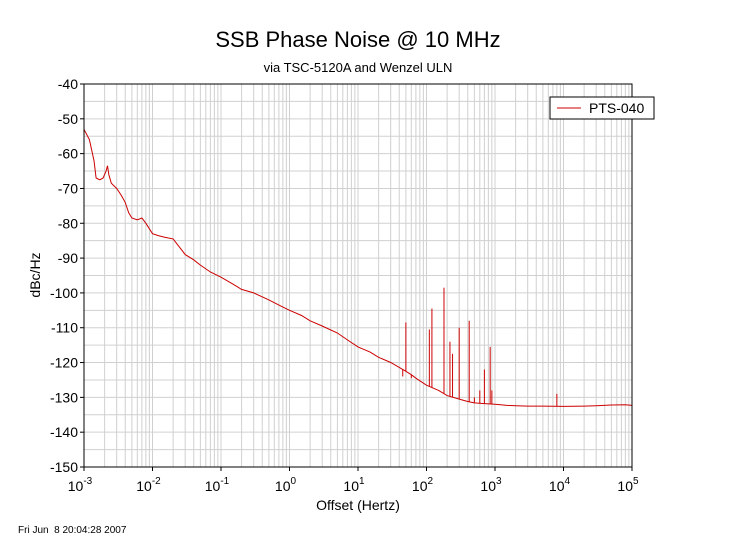 The image size is (750, 550). I want to click on y-tick-label: -90, so click(68, 258).